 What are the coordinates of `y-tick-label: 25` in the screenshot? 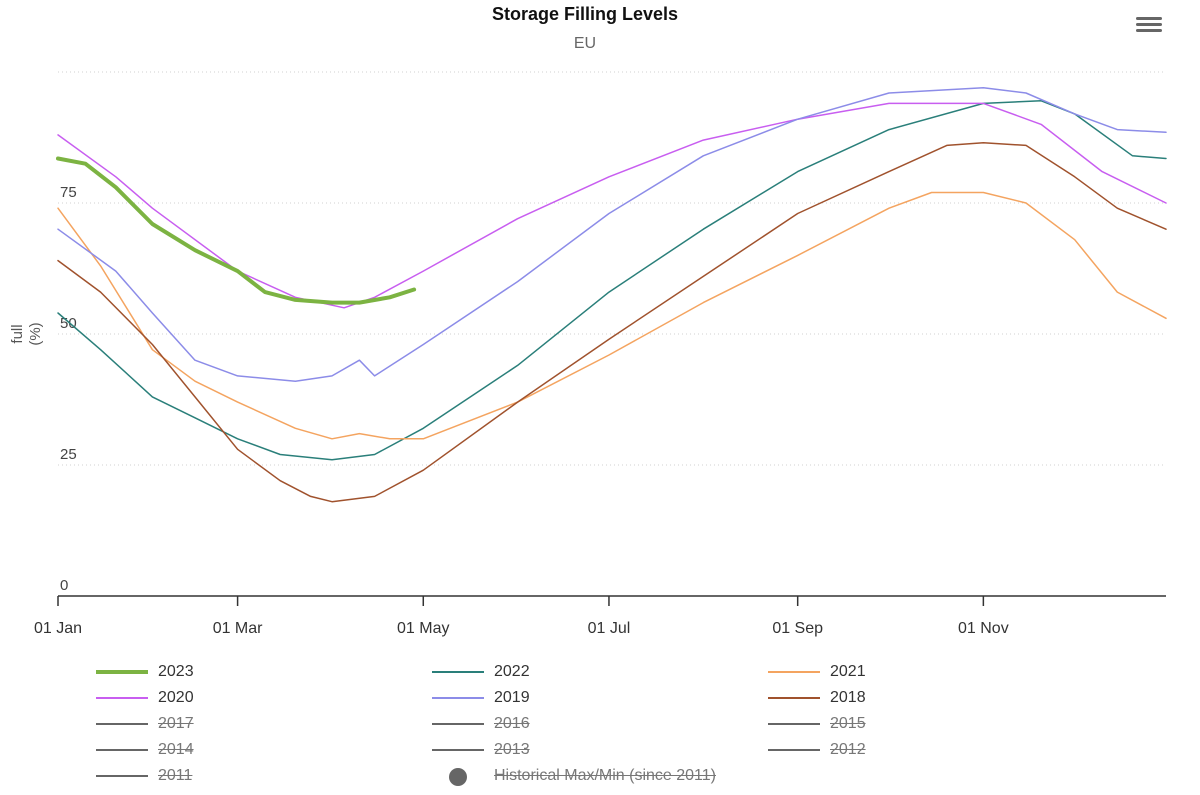 It's located at (68, 454).